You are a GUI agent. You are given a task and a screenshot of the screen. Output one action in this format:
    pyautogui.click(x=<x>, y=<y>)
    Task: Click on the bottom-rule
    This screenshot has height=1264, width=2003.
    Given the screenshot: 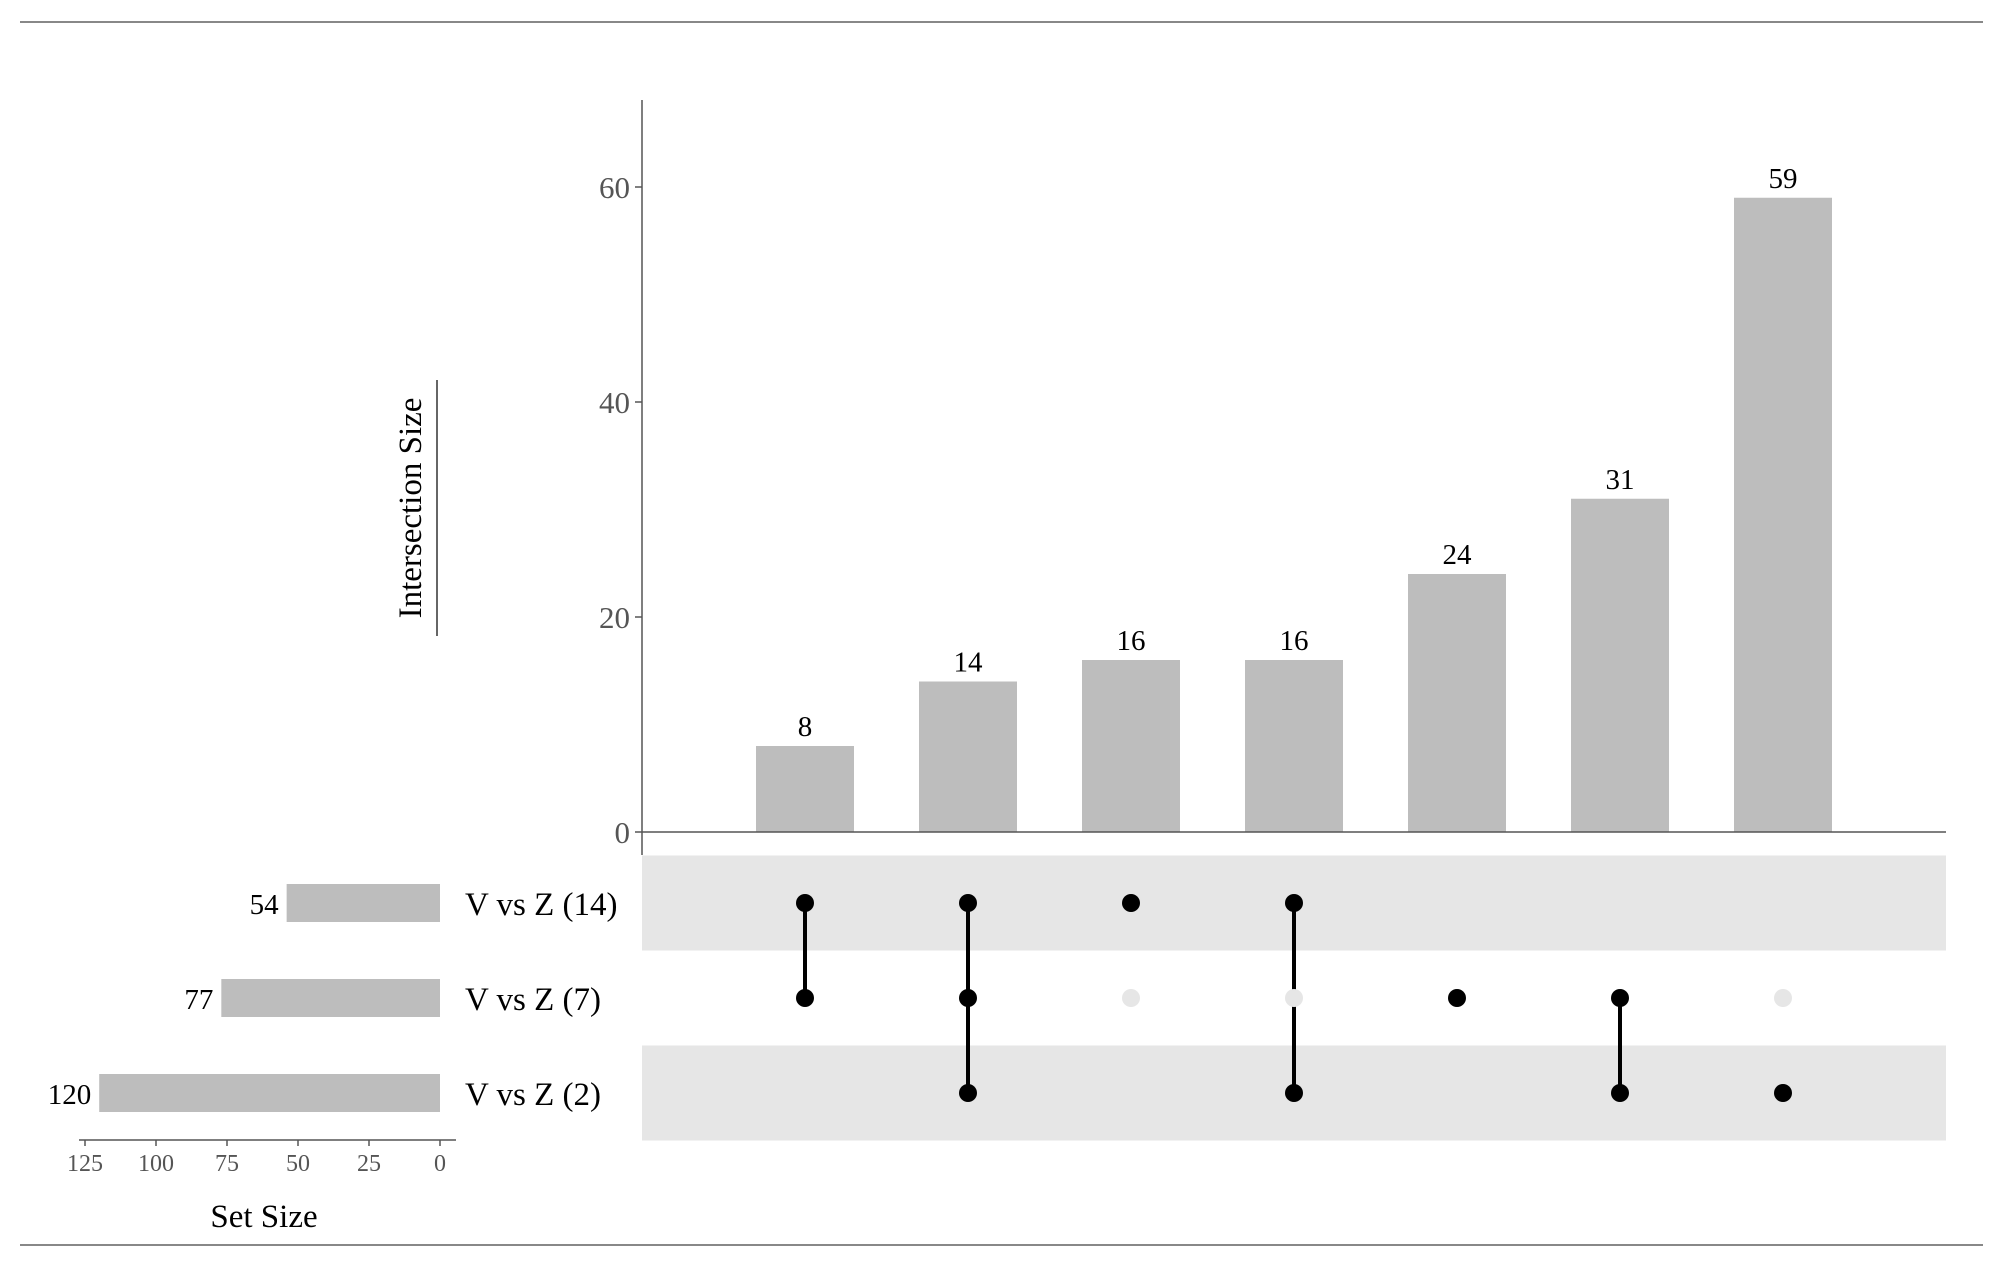 What is the action you would take?
    pyautogui.click(x=1001, y=1245)
    